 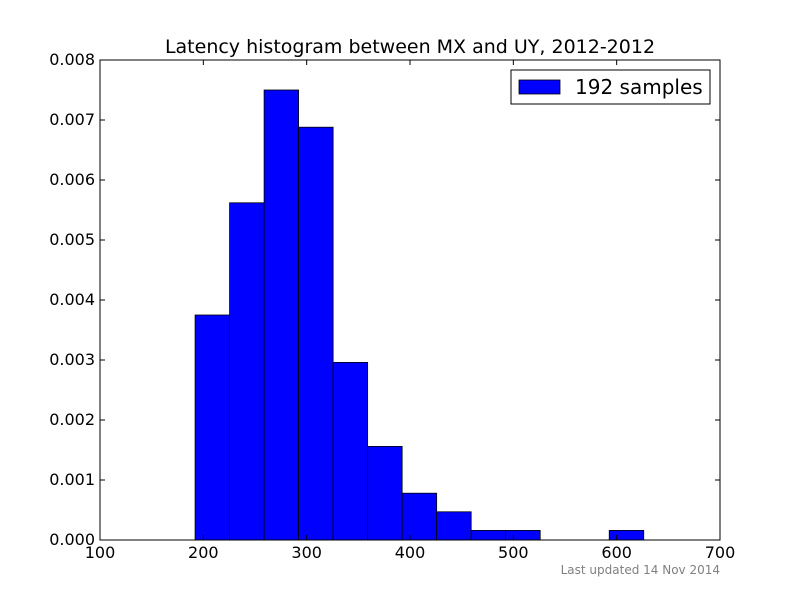 I want to click on last-updated-footer: Last updated 14 Nov 2014, so click(x=640, y=570).